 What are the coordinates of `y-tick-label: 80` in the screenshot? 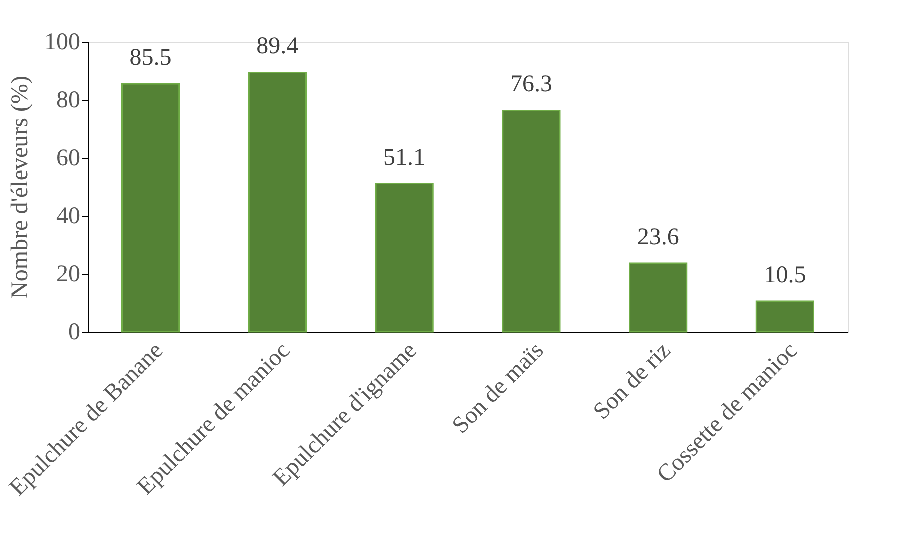 It's located at (68, 101).